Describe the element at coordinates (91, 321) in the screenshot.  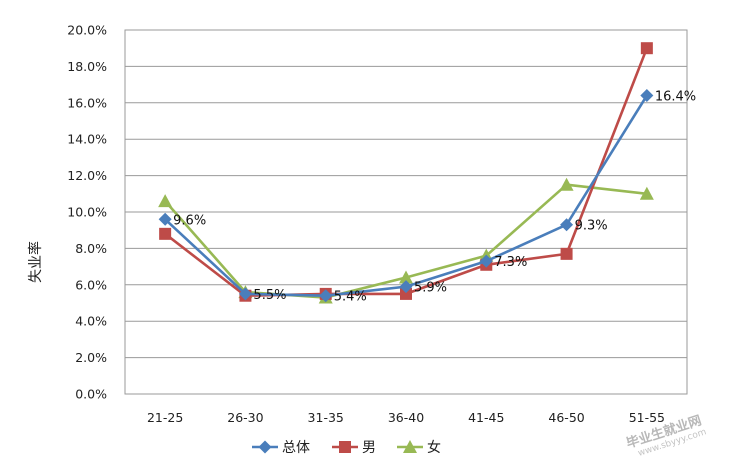
I see `y-tick-label: 4.0%` at that location.